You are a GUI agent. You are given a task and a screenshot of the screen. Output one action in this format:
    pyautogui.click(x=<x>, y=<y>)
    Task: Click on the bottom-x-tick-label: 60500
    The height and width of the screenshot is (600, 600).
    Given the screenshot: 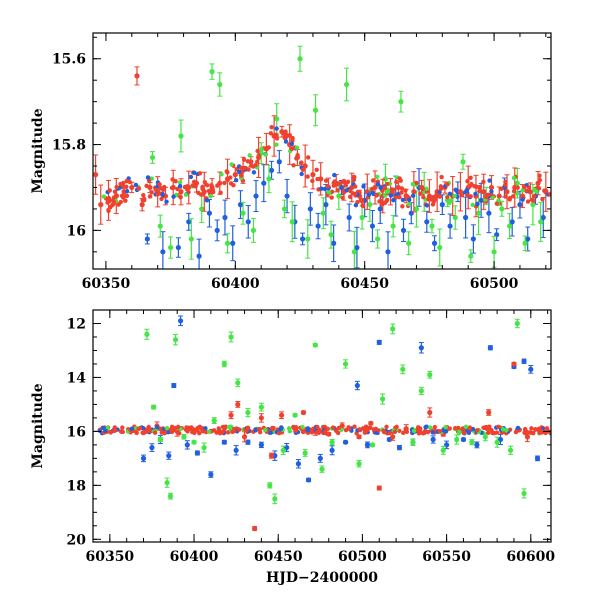 What is the action you would take?
    pyautogui.click(x=362, y=557)
    